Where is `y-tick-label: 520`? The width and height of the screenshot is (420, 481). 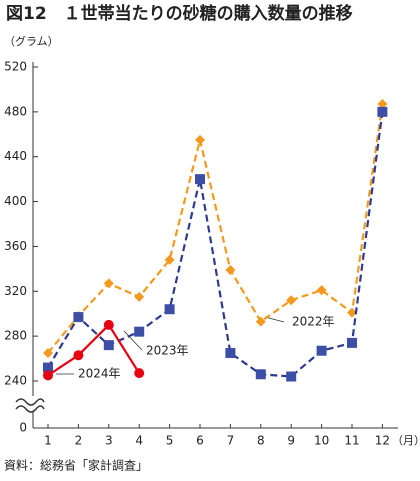
y-tick-label: 520 is located at coordinates (15, 67).